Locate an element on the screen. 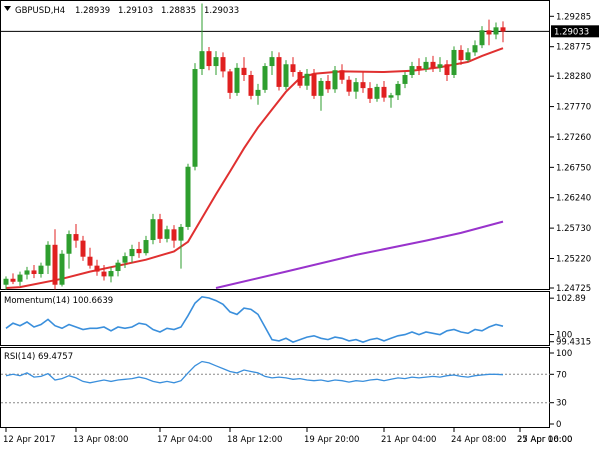 The width and height of the screenshot is (600, 450). time-tick-label: 27 Apr 00:00 is located at coordinates (544, 440).